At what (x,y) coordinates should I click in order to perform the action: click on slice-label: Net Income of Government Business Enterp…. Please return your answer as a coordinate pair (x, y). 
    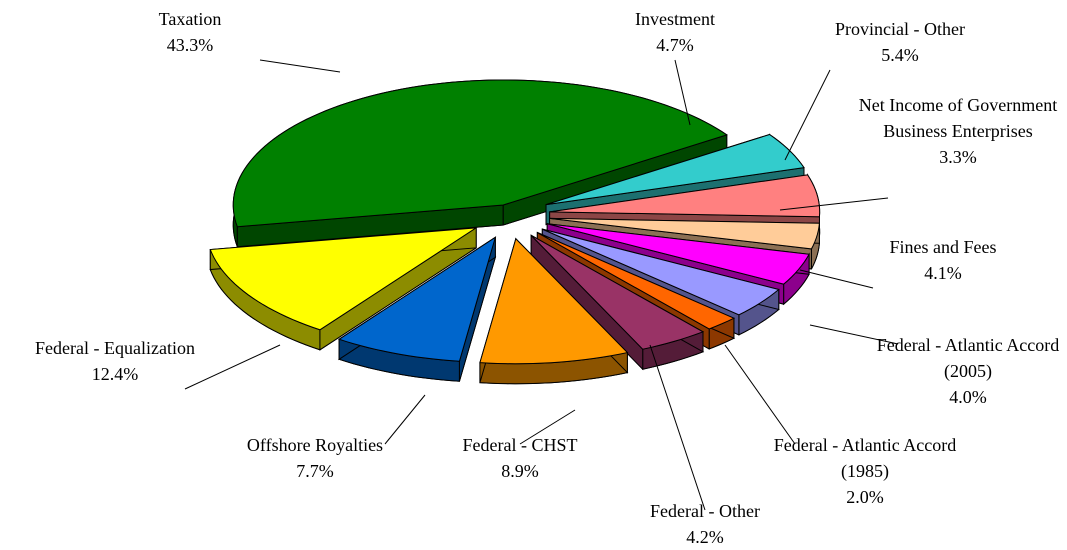
    Looking at the image, I should click on (958, 118).